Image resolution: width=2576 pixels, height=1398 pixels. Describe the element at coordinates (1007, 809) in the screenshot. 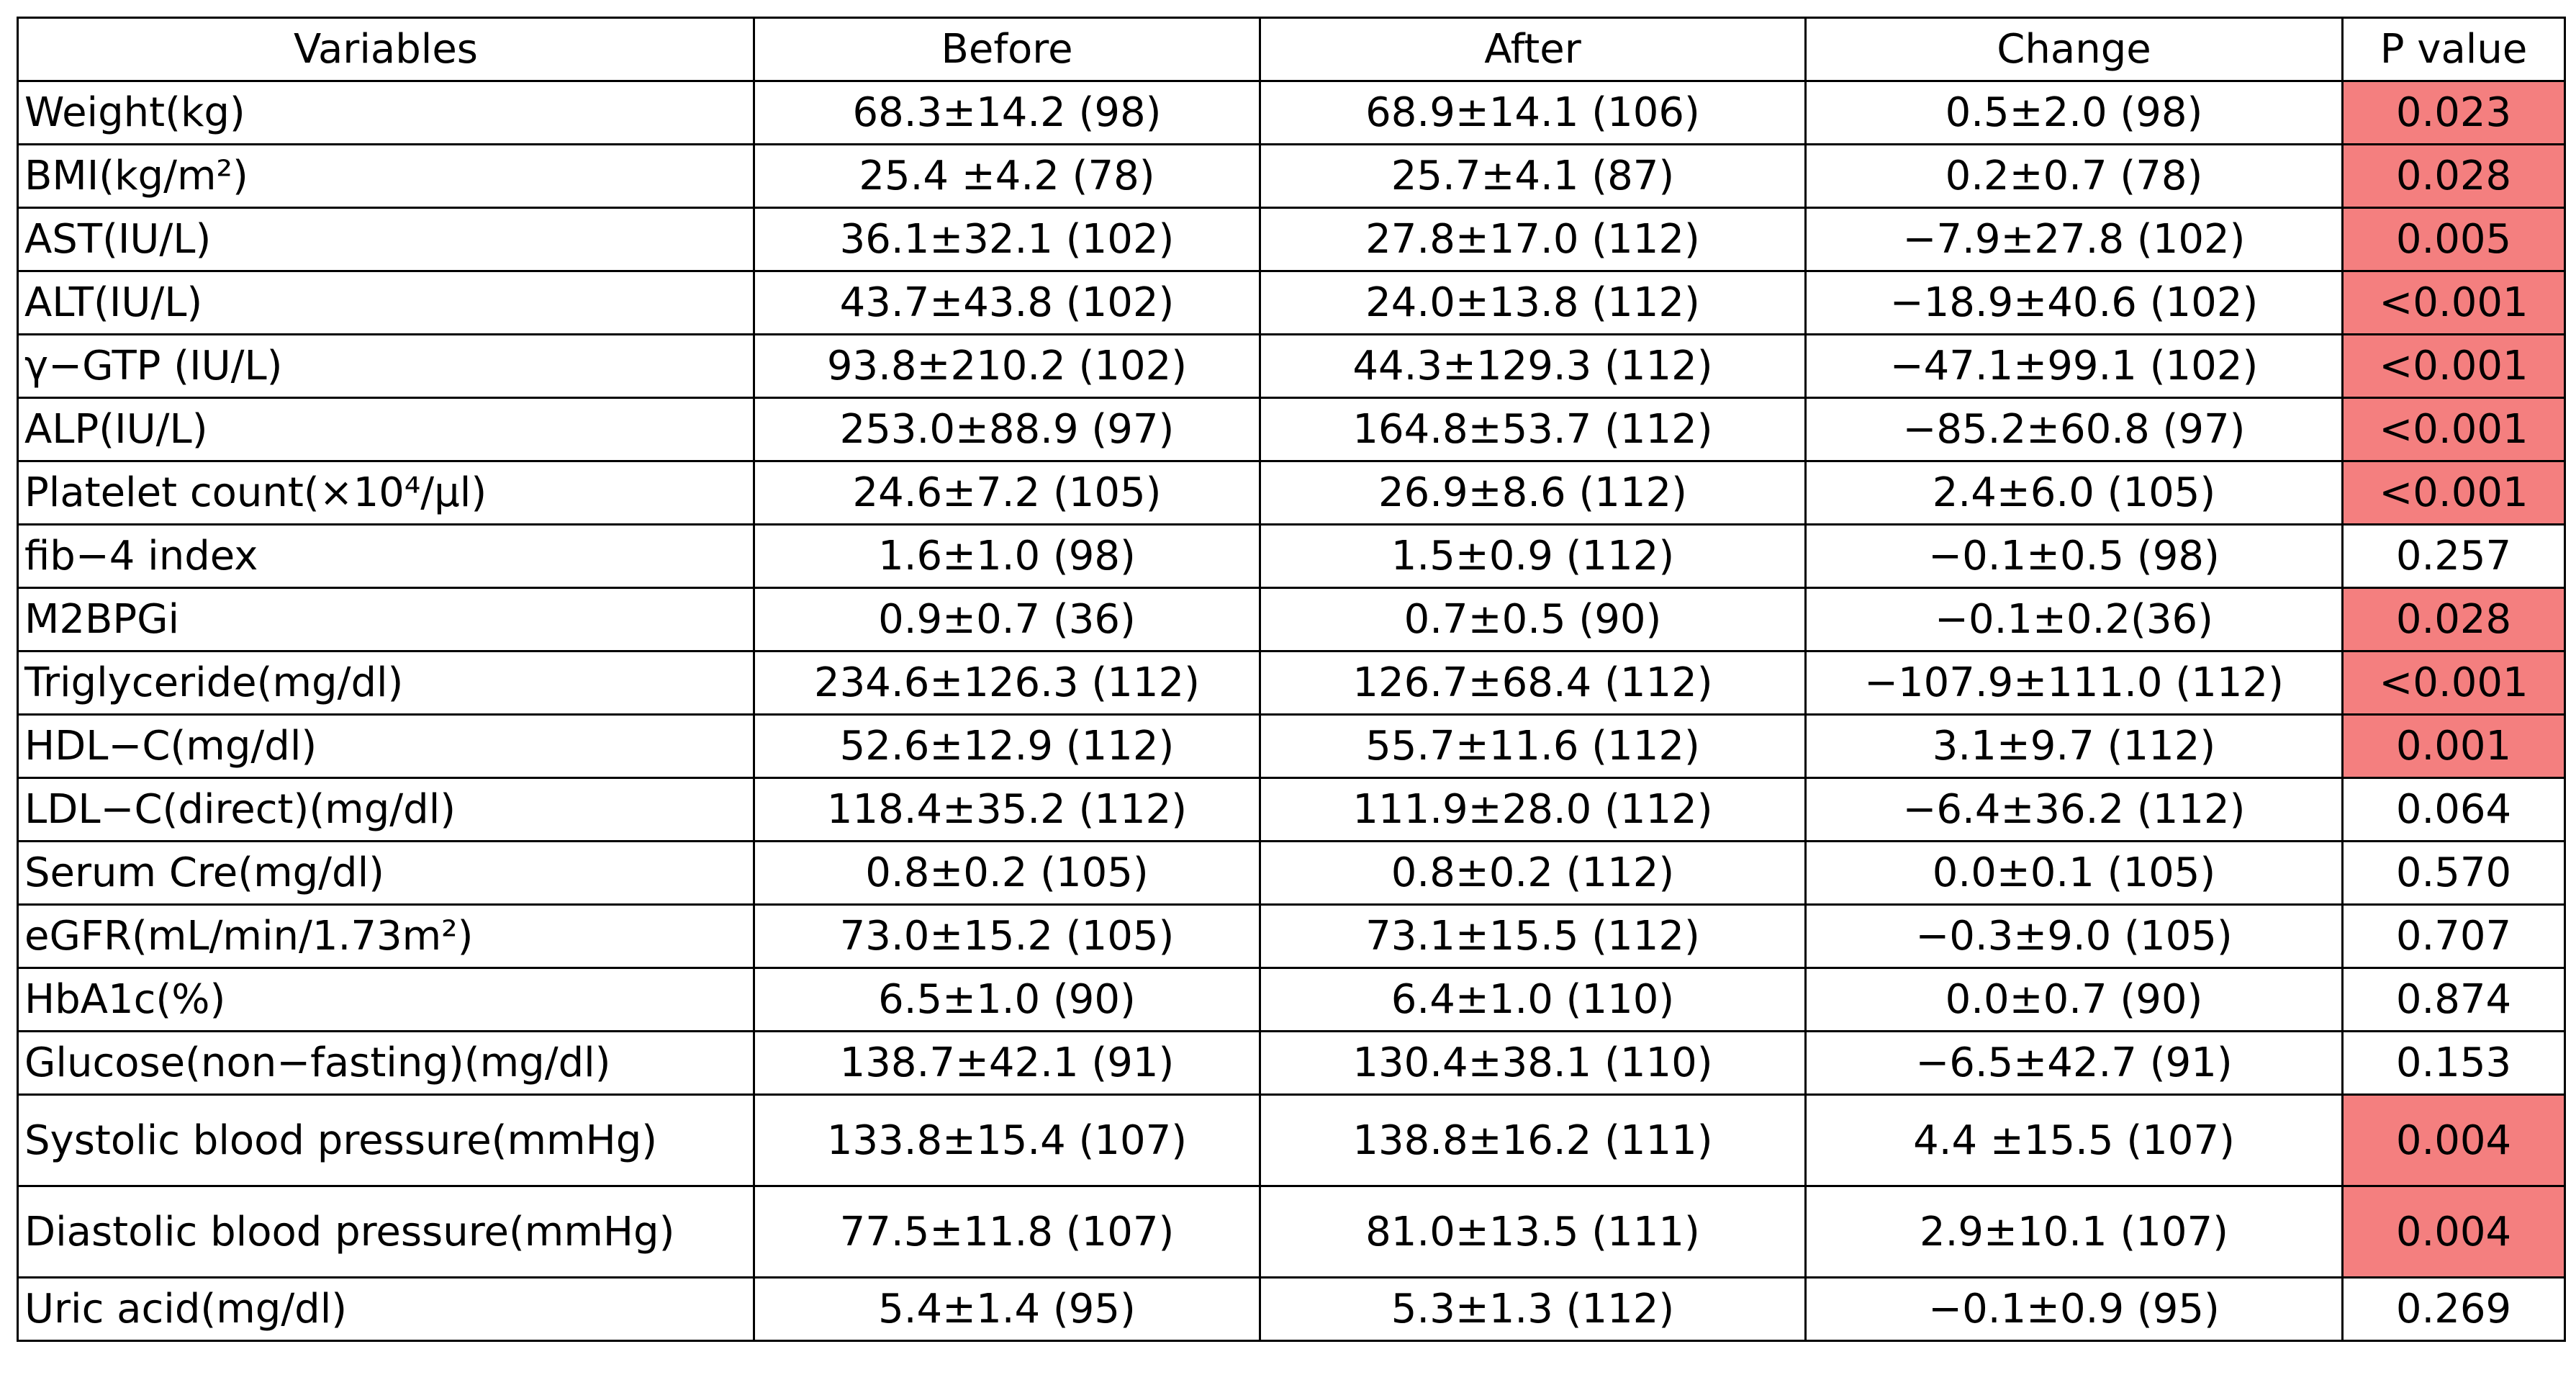

I see `value-cell: 118.4±35.2 (112)` at that location.